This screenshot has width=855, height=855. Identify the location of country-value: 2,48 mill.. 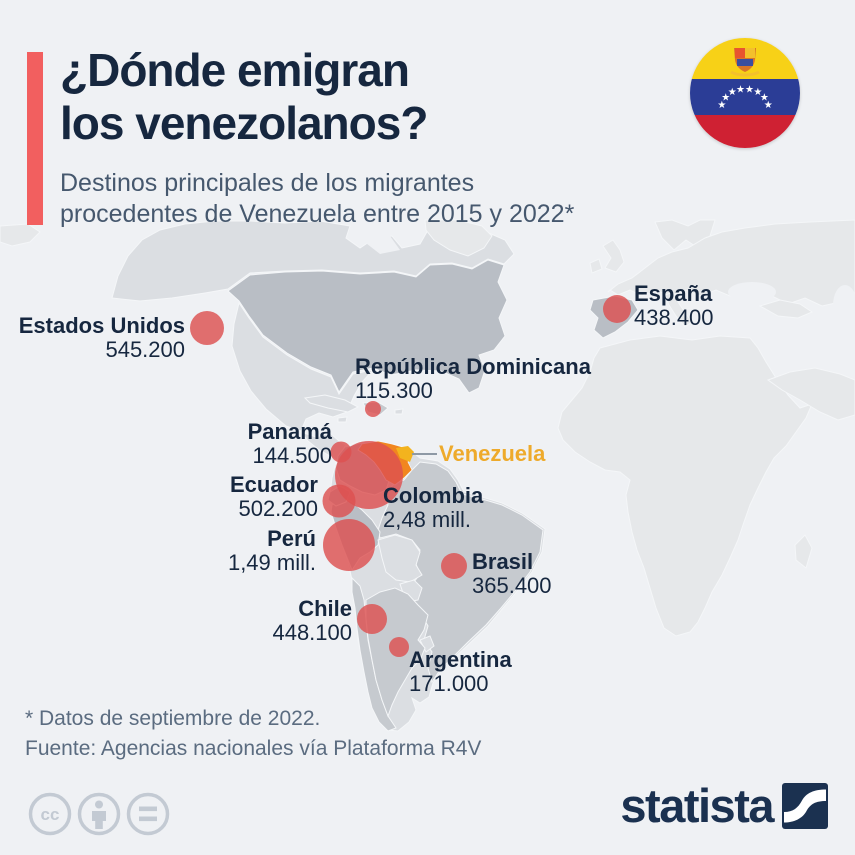
(427, 519).